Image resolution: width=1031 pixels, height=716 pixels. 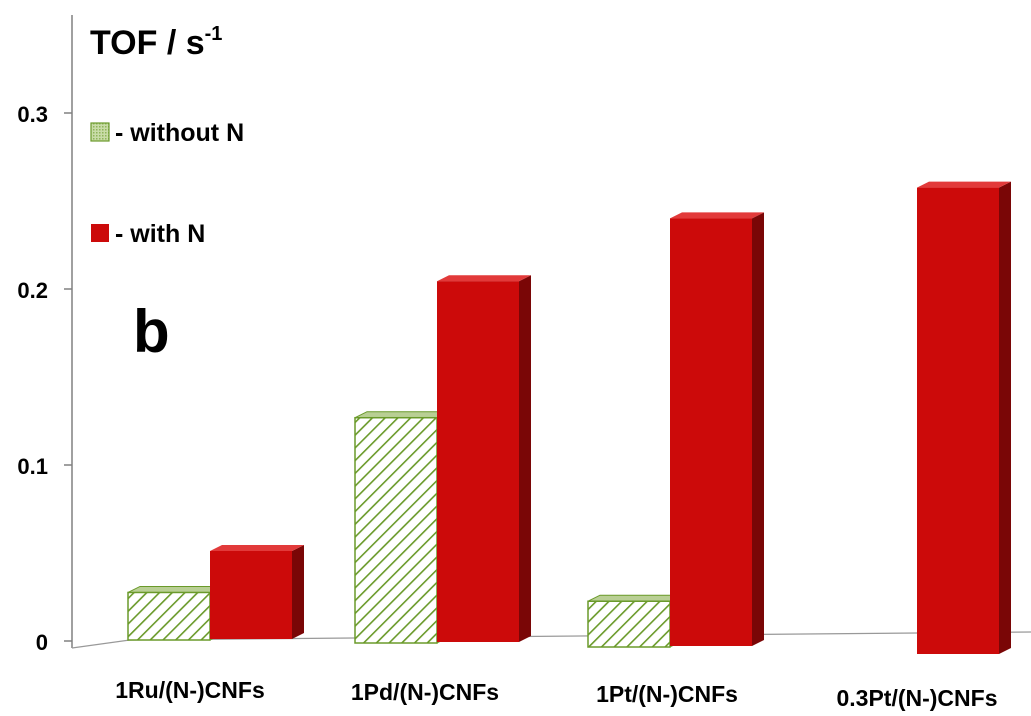 I want to click on y-axis-title-text: TOF / s, so click(x=147, y=43).